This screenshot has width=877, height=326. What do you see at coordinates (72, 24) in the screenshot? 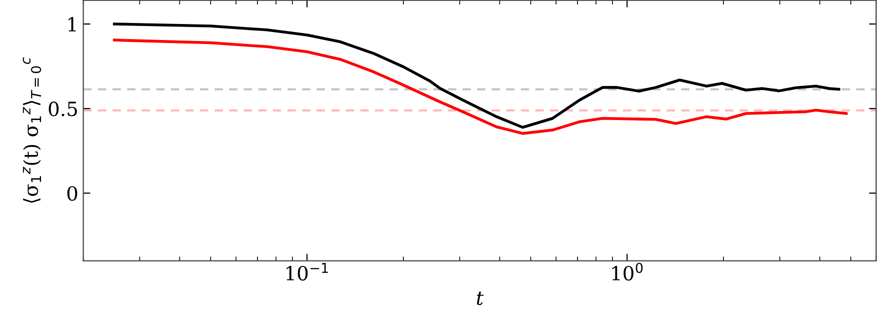
I see `y-tick-label: 1` at bounding box center [72, 24].